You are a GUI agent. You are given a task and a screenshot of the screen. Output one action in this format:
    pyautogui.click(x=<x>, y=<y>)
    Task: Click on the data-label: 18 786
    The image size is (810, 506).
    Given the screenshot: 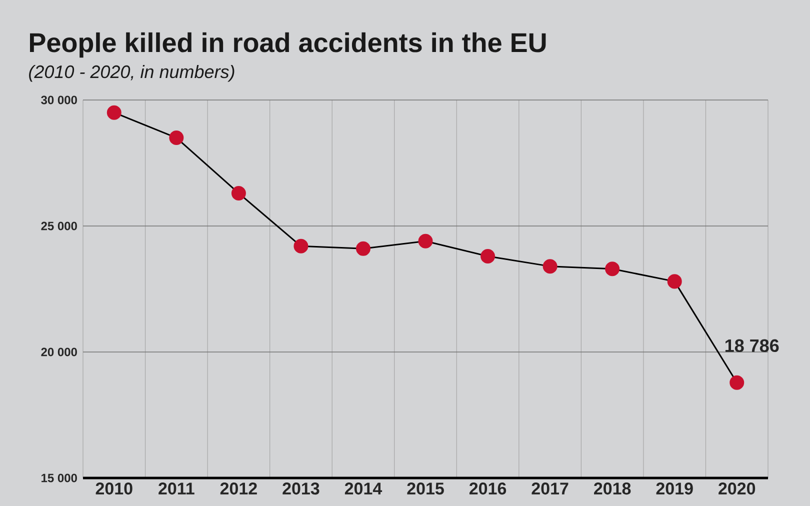 What is the action you would take?
    pyautogui.click(x=752, y=345)
    